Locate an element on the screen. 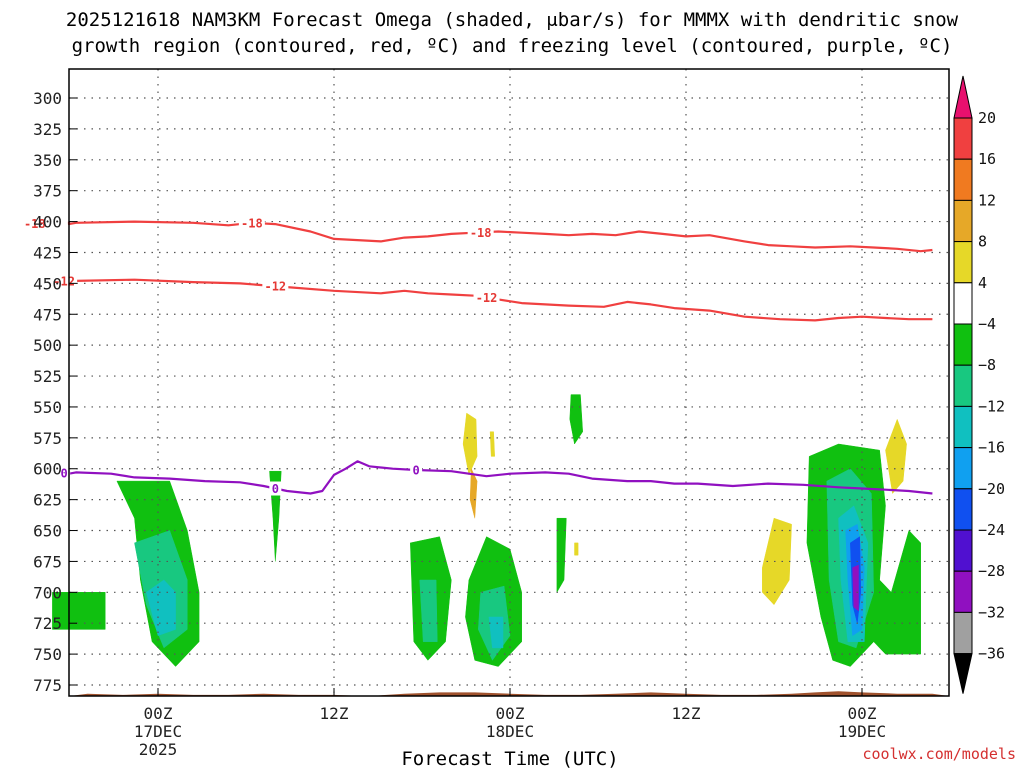  y-tick-label-675: 675 is located at coordinates (47, 561).